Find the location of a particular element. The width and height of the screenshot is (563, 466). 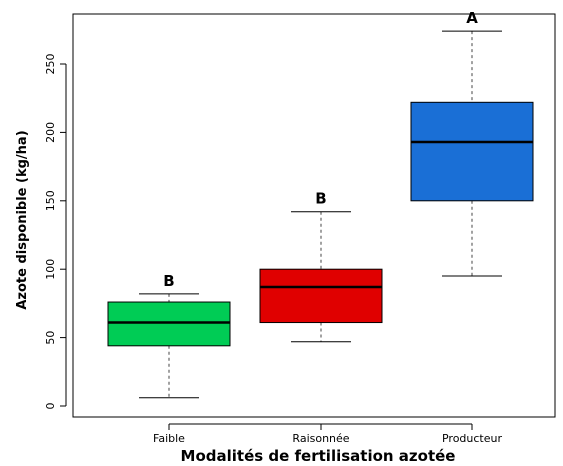

box-faible is located at coordinates (169, 324).